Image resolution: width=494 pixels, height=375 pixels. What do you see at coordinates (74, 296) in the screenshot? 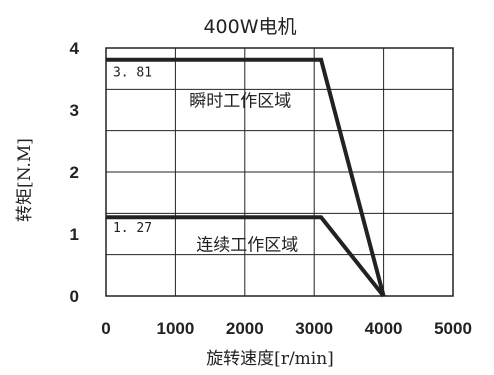
I see `y-tick-label: 0` at bounding box center [74, 296].